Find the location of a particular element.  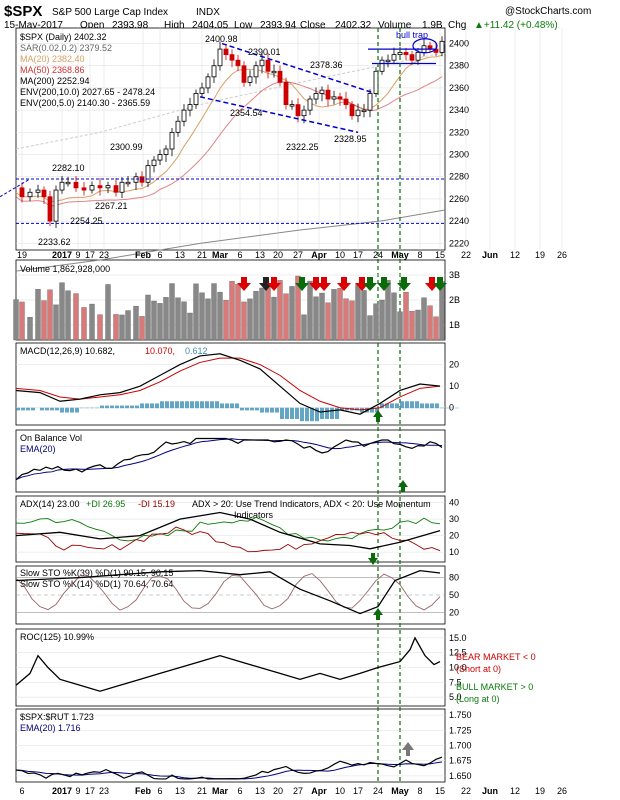

price-y-tick: 2240 is located at coordinates (459, 221).